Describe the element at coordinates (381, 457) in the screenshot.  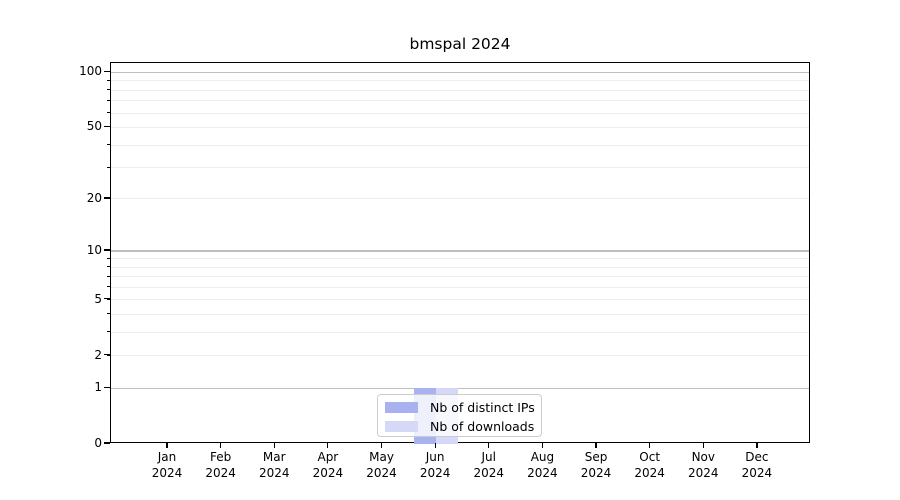
I see `x-tick-month: May` at that location.